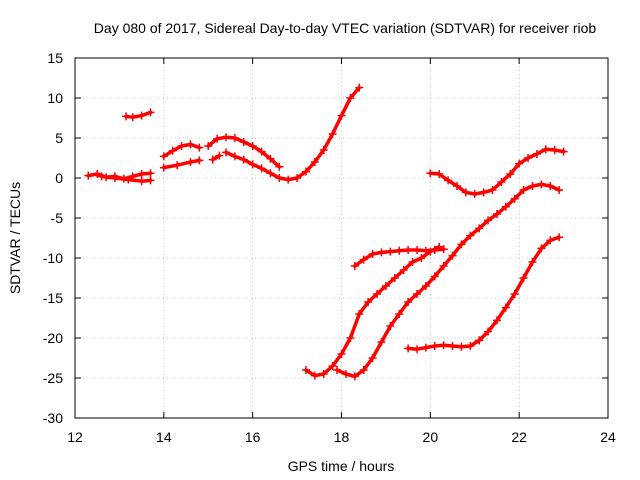  What do you see at coordinates (53, 338) in the screenshot?
I see `y-tick-label: -20` at bounding box center [53, 338].